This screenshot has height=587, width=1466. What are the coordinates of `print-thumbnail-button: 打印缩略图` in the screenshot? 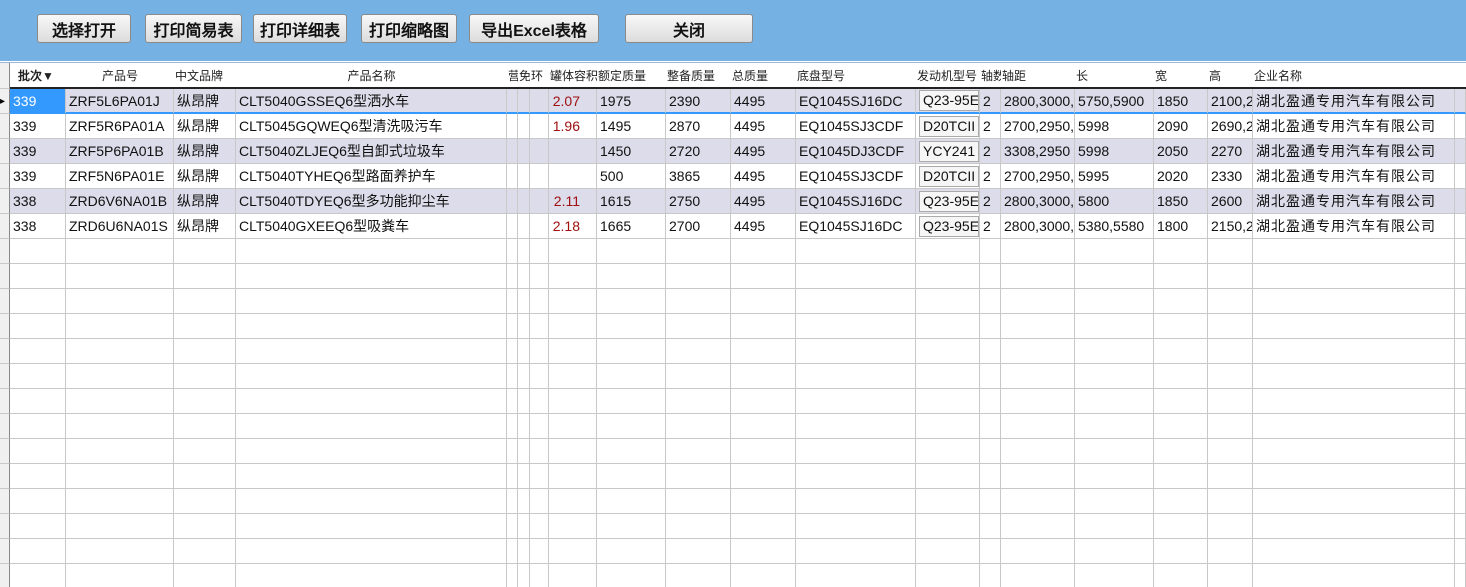 It's located at (409, 28).